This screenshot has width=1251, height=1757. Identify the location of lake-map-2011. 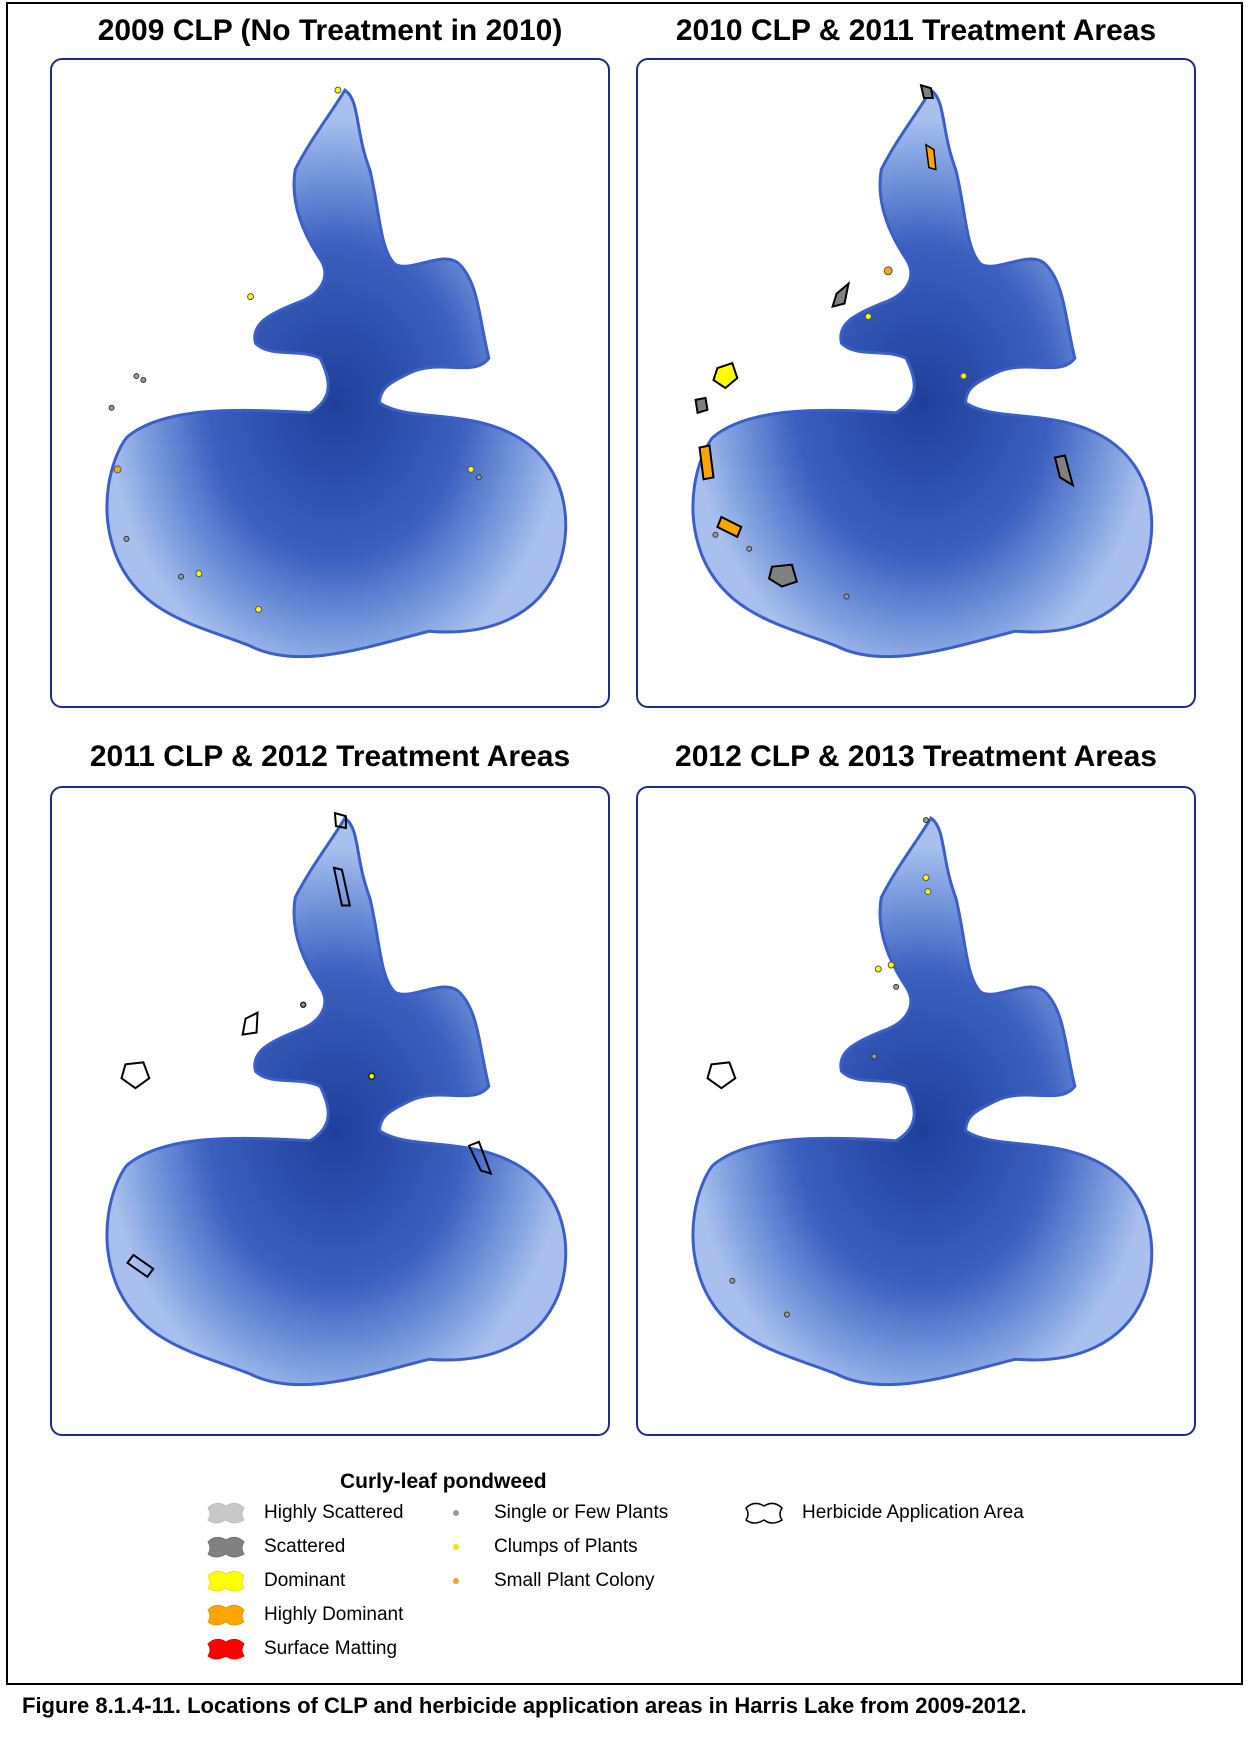
(336, 1099).